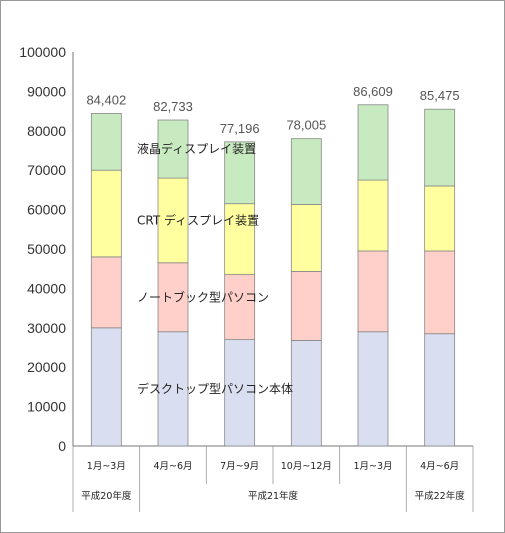  What do you see at coordinates (46, 288) in the screenshot?
I see `y-tick-label: 40000` at bounding box center [46, 288].